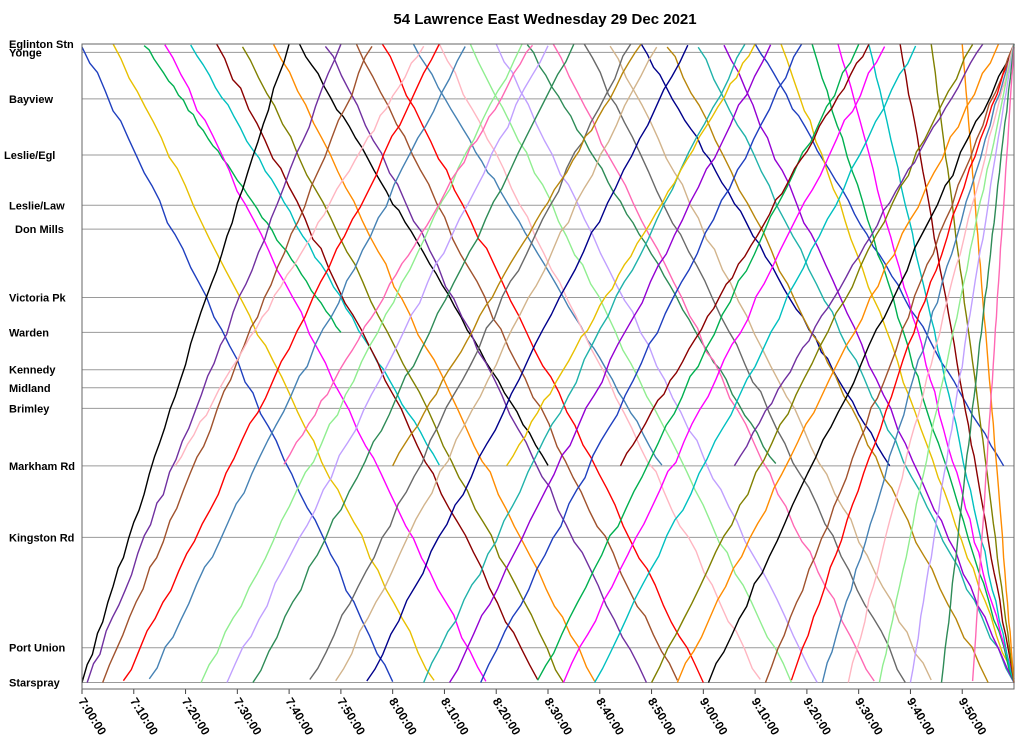 The width and height of the screenshot is (1024, 750). Describe the element at coordinates (39, 230) in the screenshot. I see `stop-label: Don Mills` at that location.